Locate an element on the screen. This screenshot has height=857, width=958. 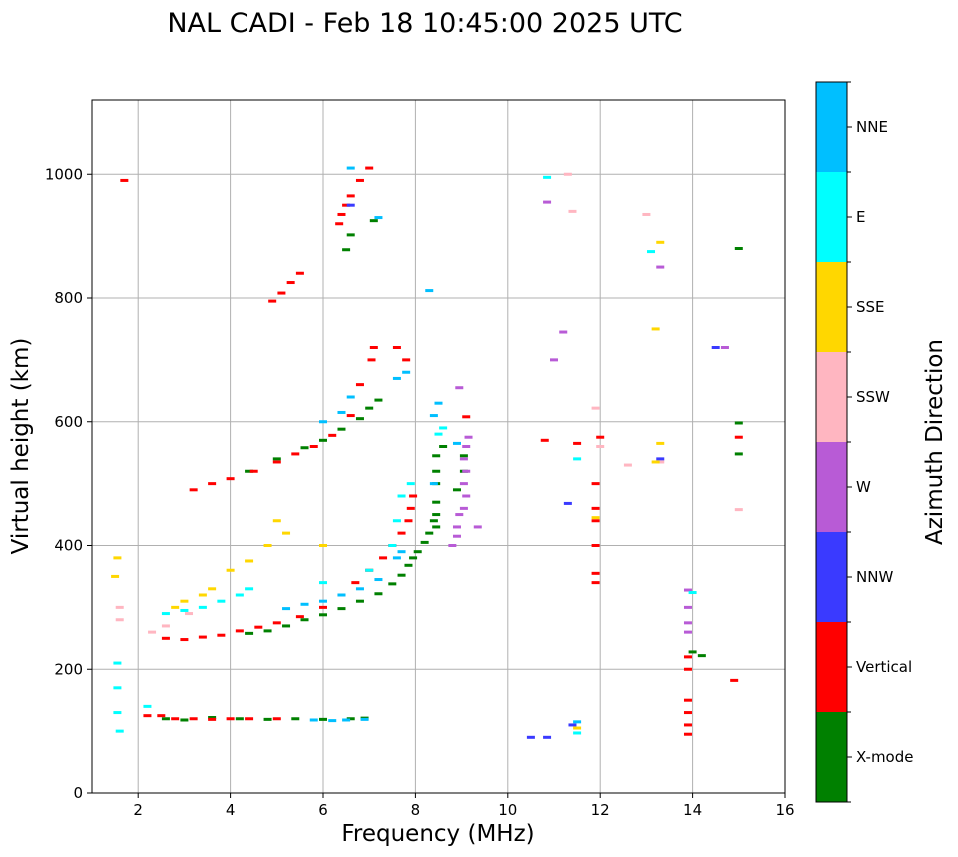
y-tick-label: 200 is located at coordinates (68, 669).